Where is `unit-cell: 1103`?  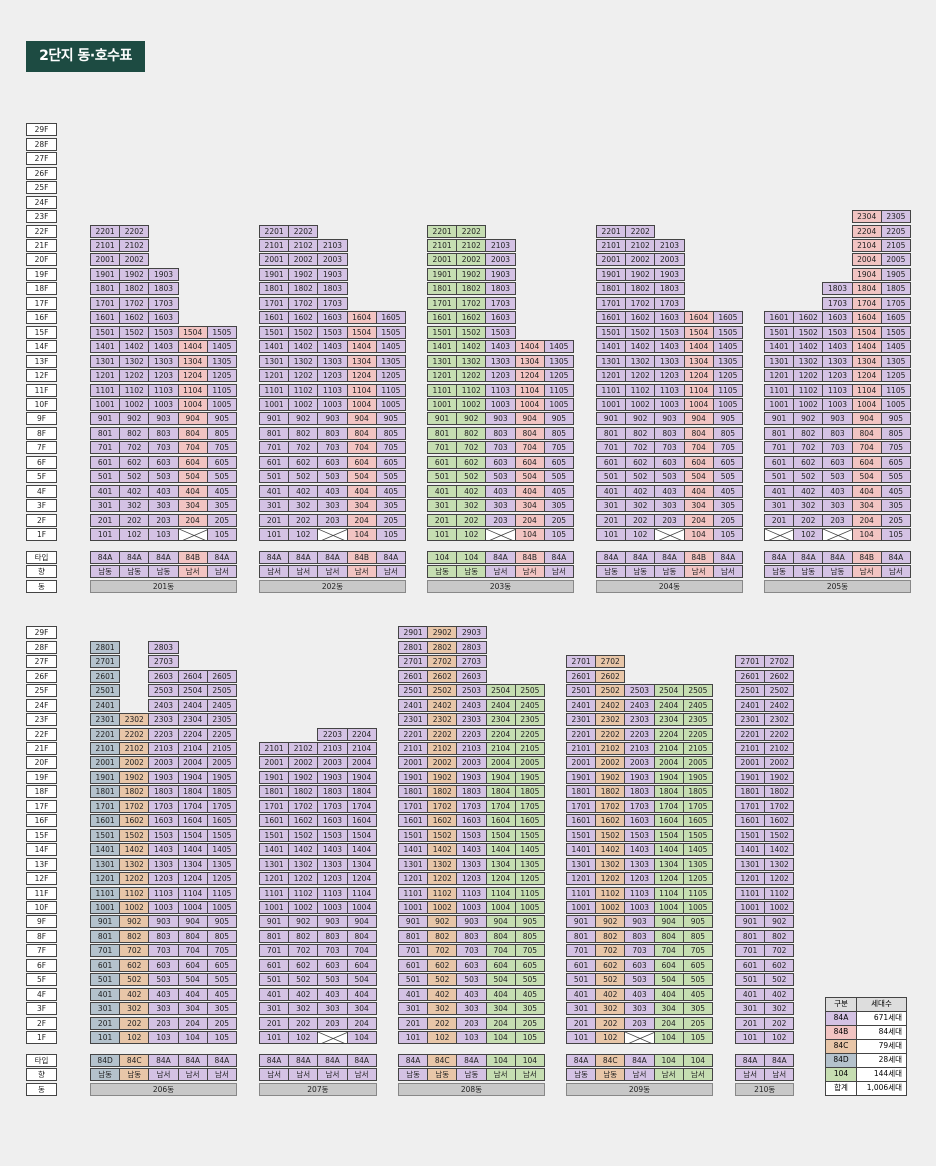
unit-cell: 1103 is located at coordinates (163, 893).